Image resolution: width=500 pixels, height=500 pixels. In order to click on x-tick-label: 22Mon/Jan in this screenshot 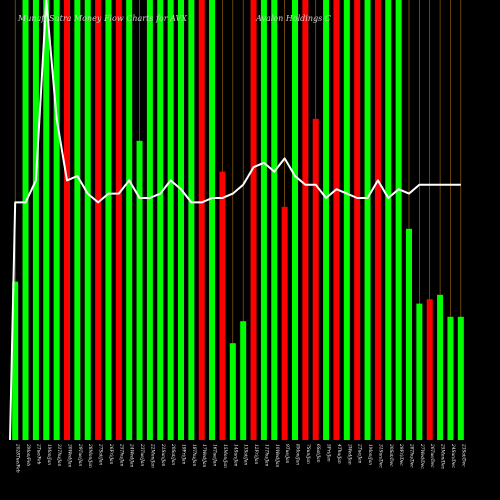, I will do `click(151, 455)`.